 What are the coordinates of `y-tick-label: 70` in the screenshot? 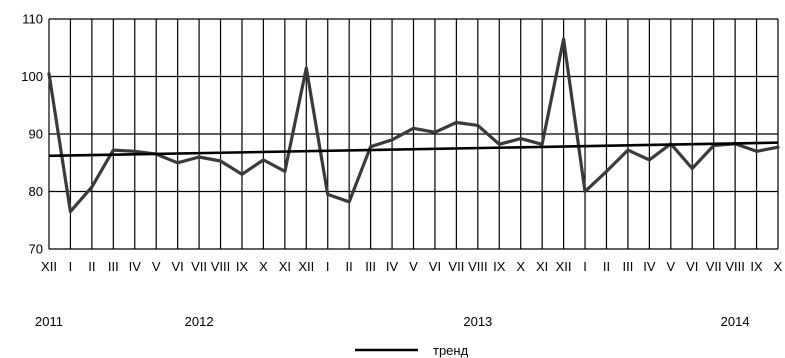 It's located at (36, 249).